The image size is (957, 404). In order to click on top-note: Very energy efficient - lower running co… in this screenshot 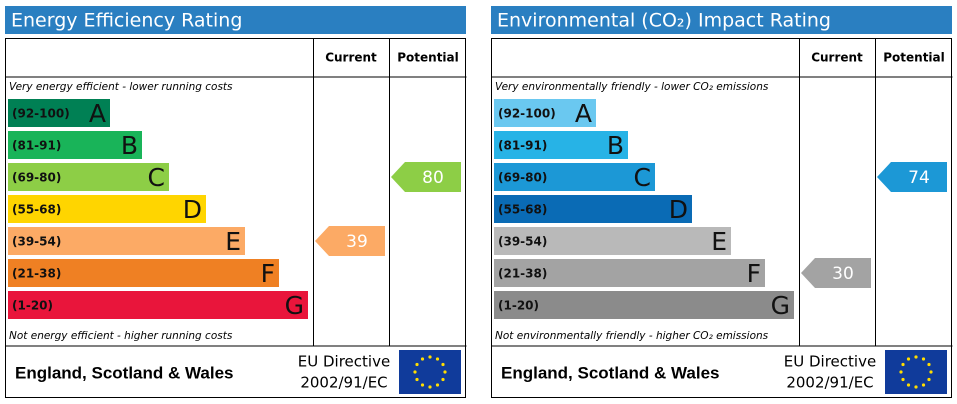, I will do `click(121, 87)`.